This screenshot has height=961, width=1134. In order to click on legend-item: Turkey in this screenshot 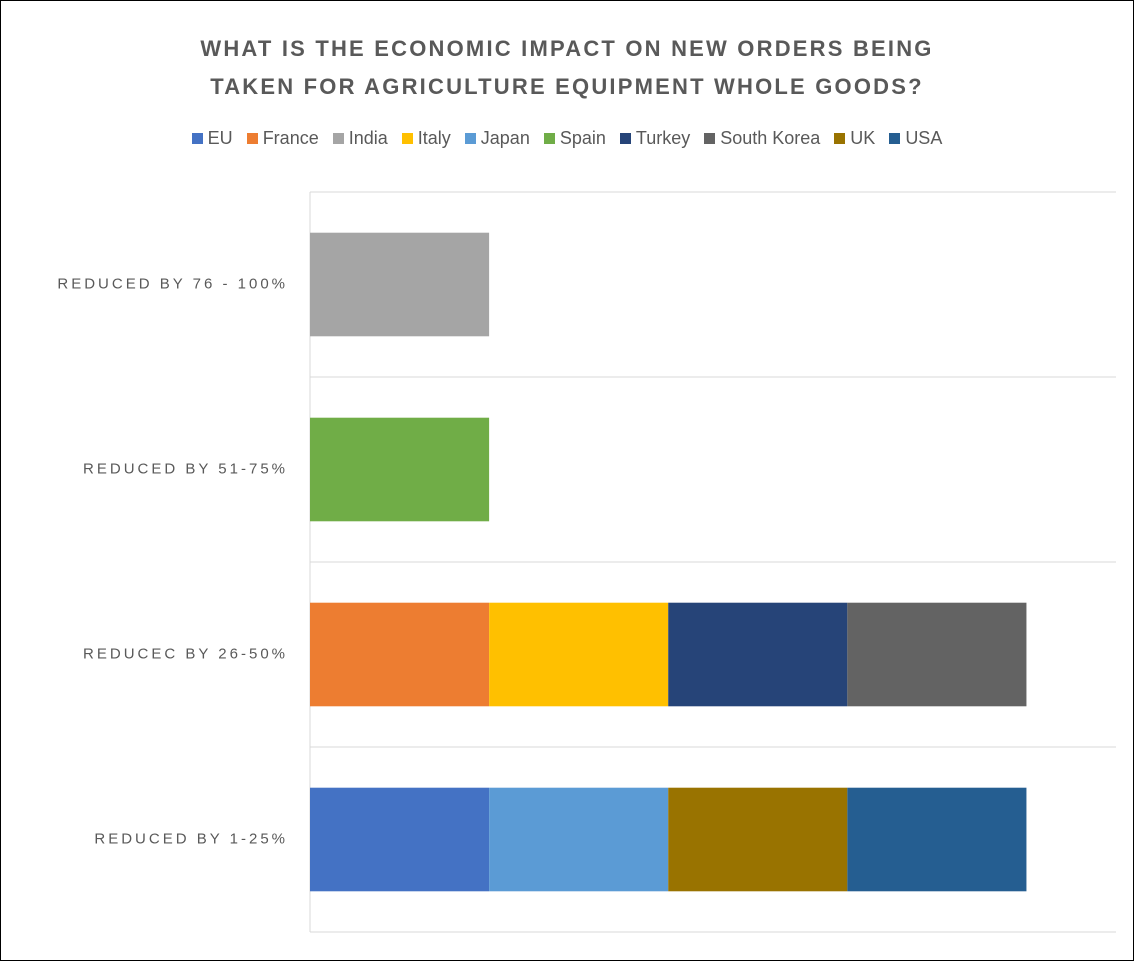, I will do `click(655, 138)`.